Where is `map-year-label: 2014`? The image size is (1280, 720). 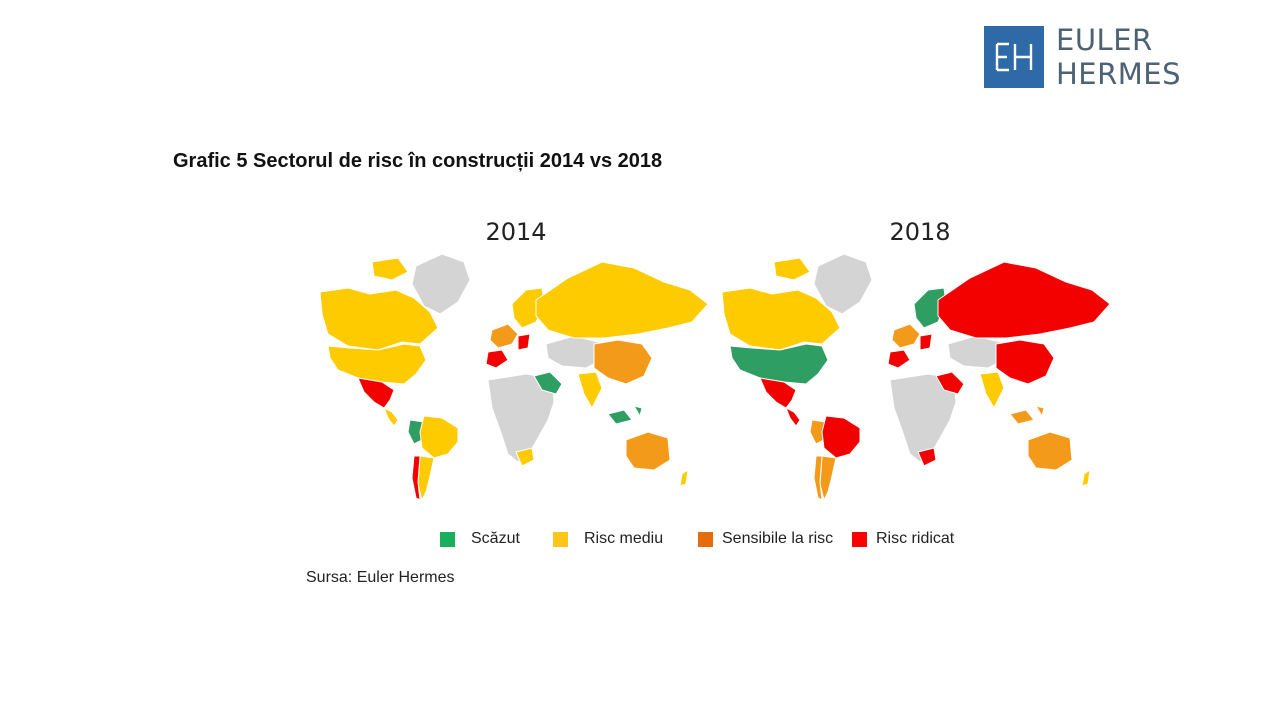 map-year-label: 2014 is located at coordinates (515, 232).